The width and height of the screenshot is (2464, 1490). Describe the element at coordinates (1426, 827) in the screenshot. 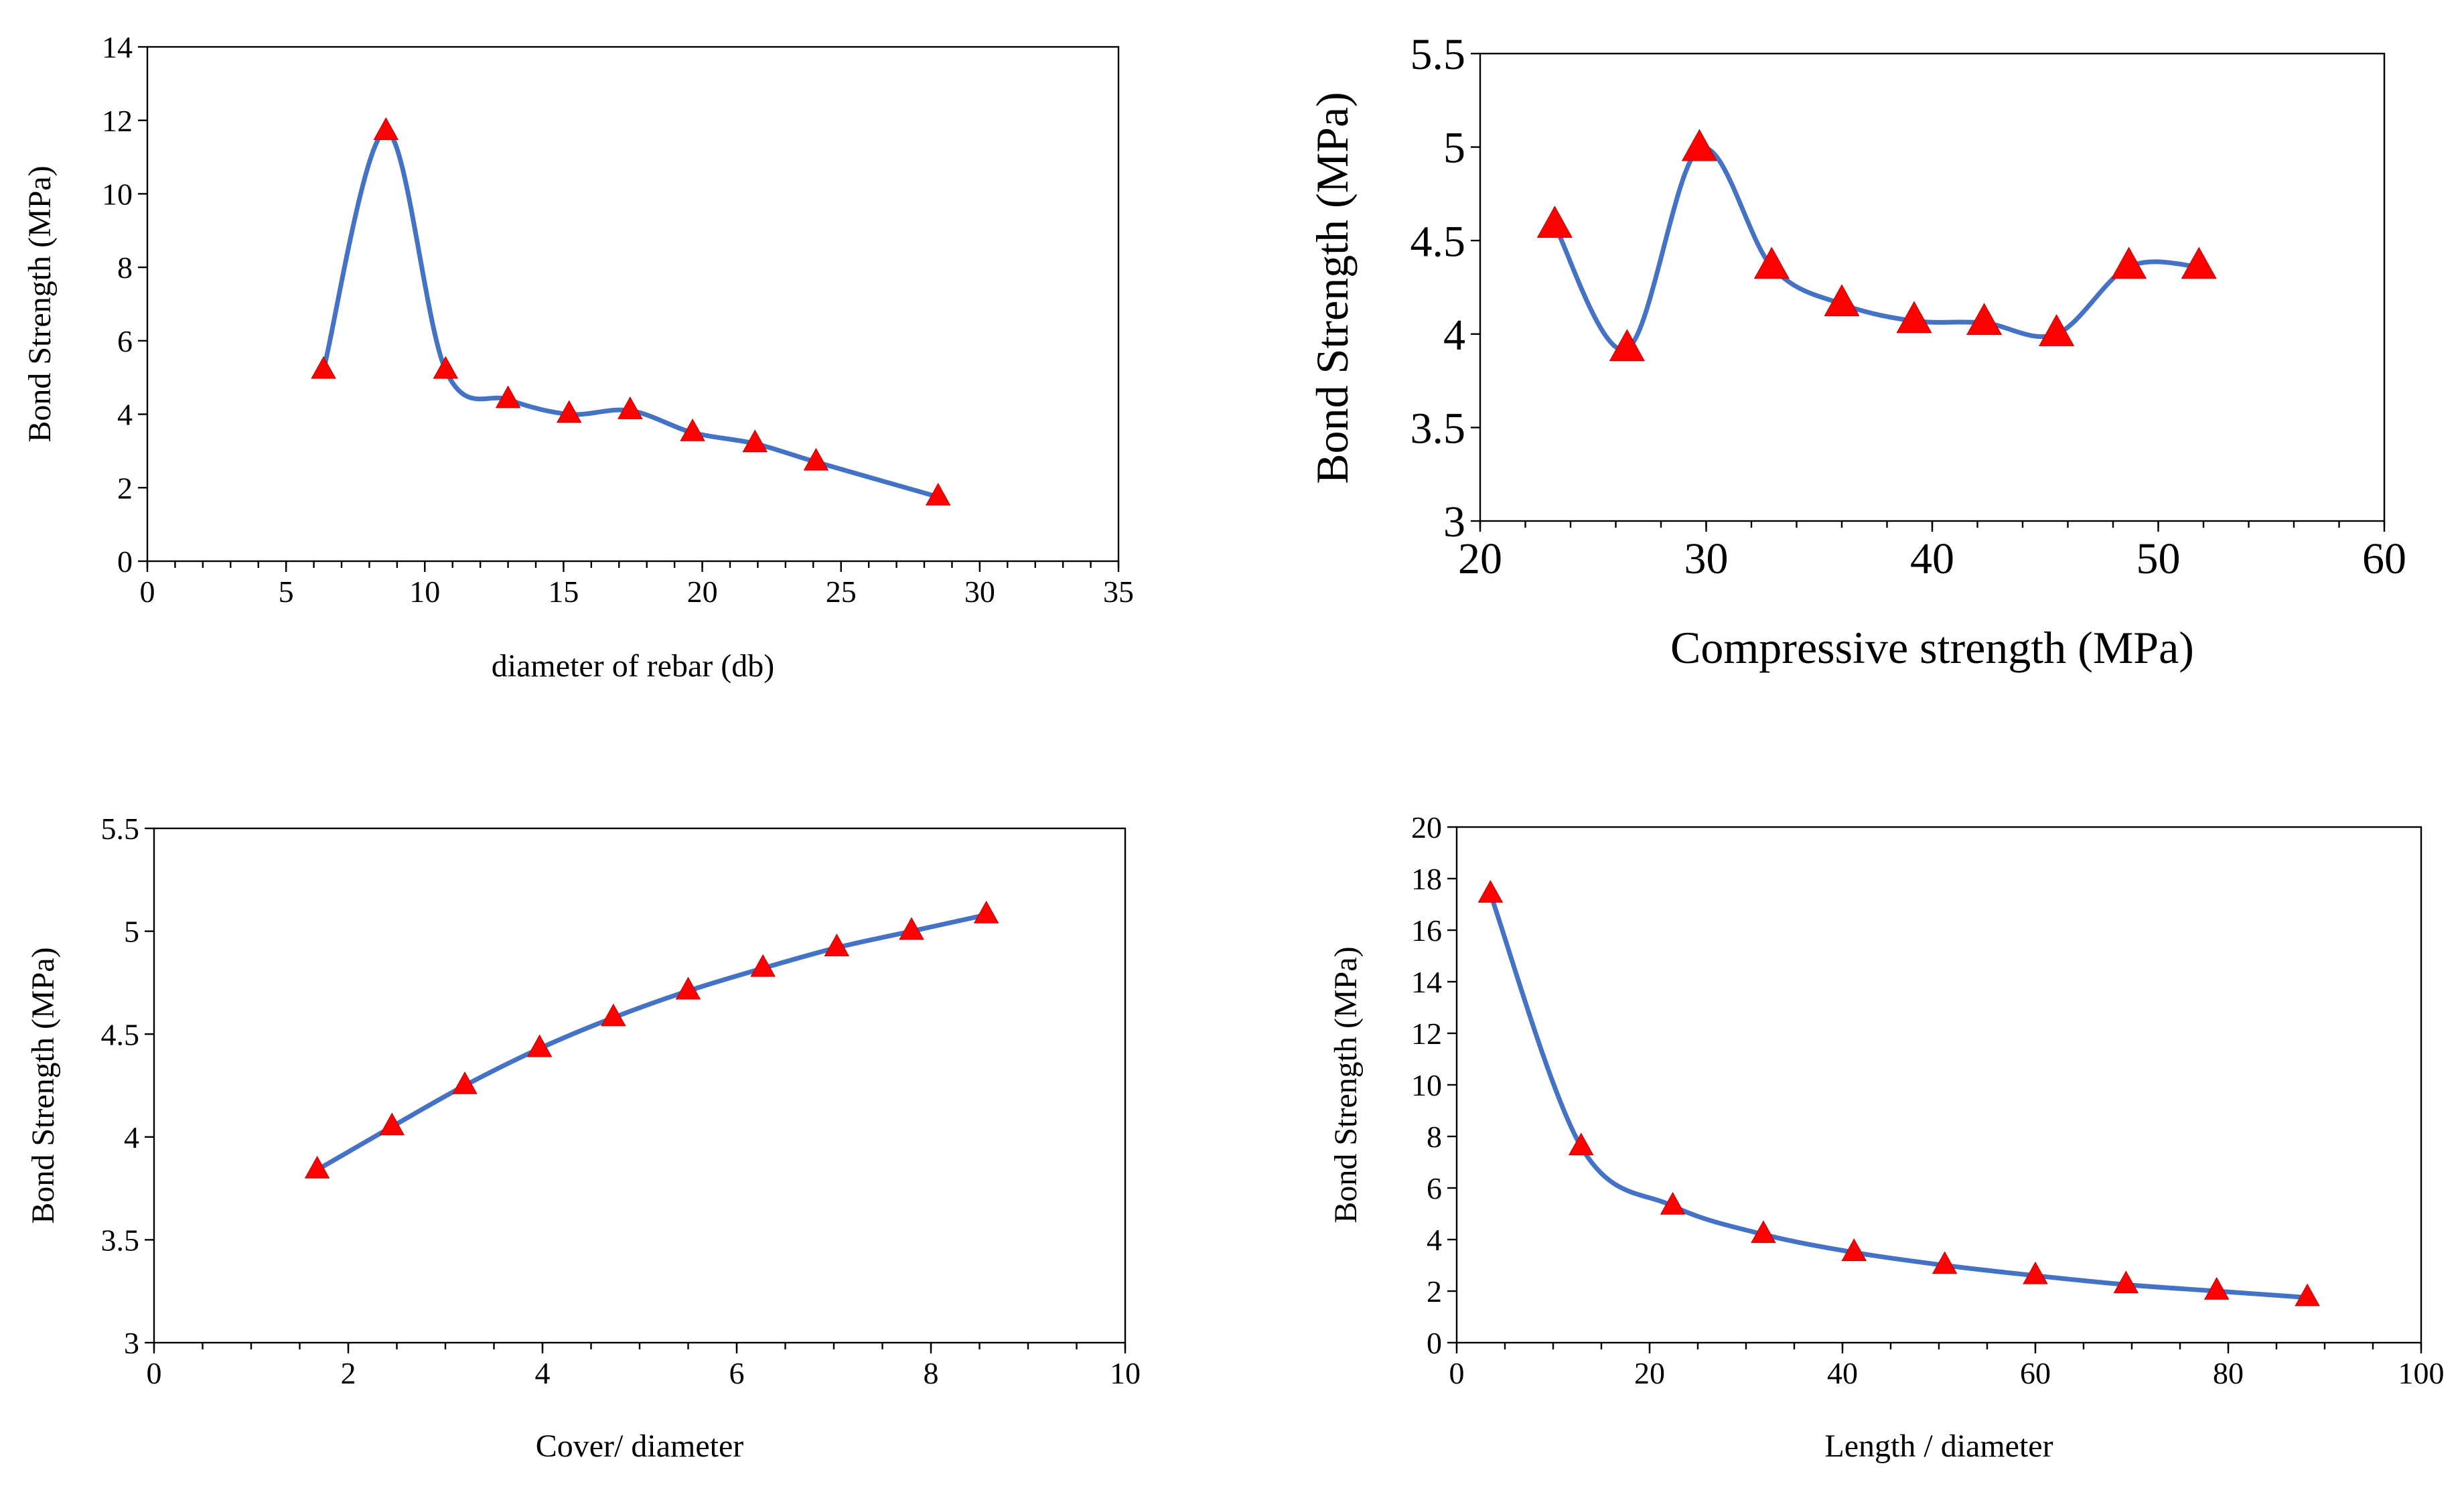

I see `y-tick-label: 20` at that location.